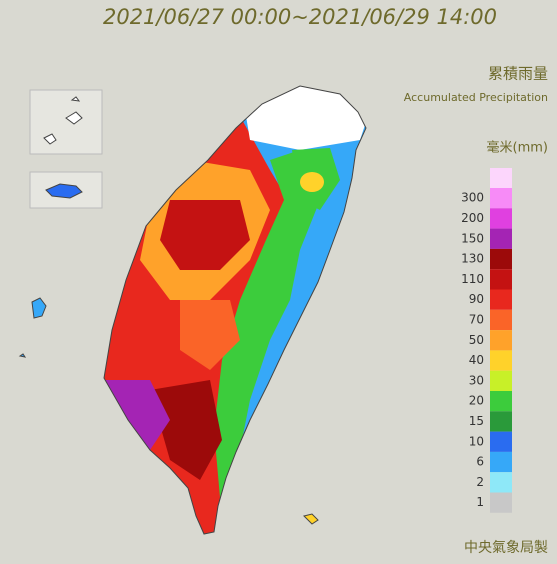  What do you see at coordinates (472, 259) in the screenshot?
I see `legend-label: 130` at bounding box center [472, 259].